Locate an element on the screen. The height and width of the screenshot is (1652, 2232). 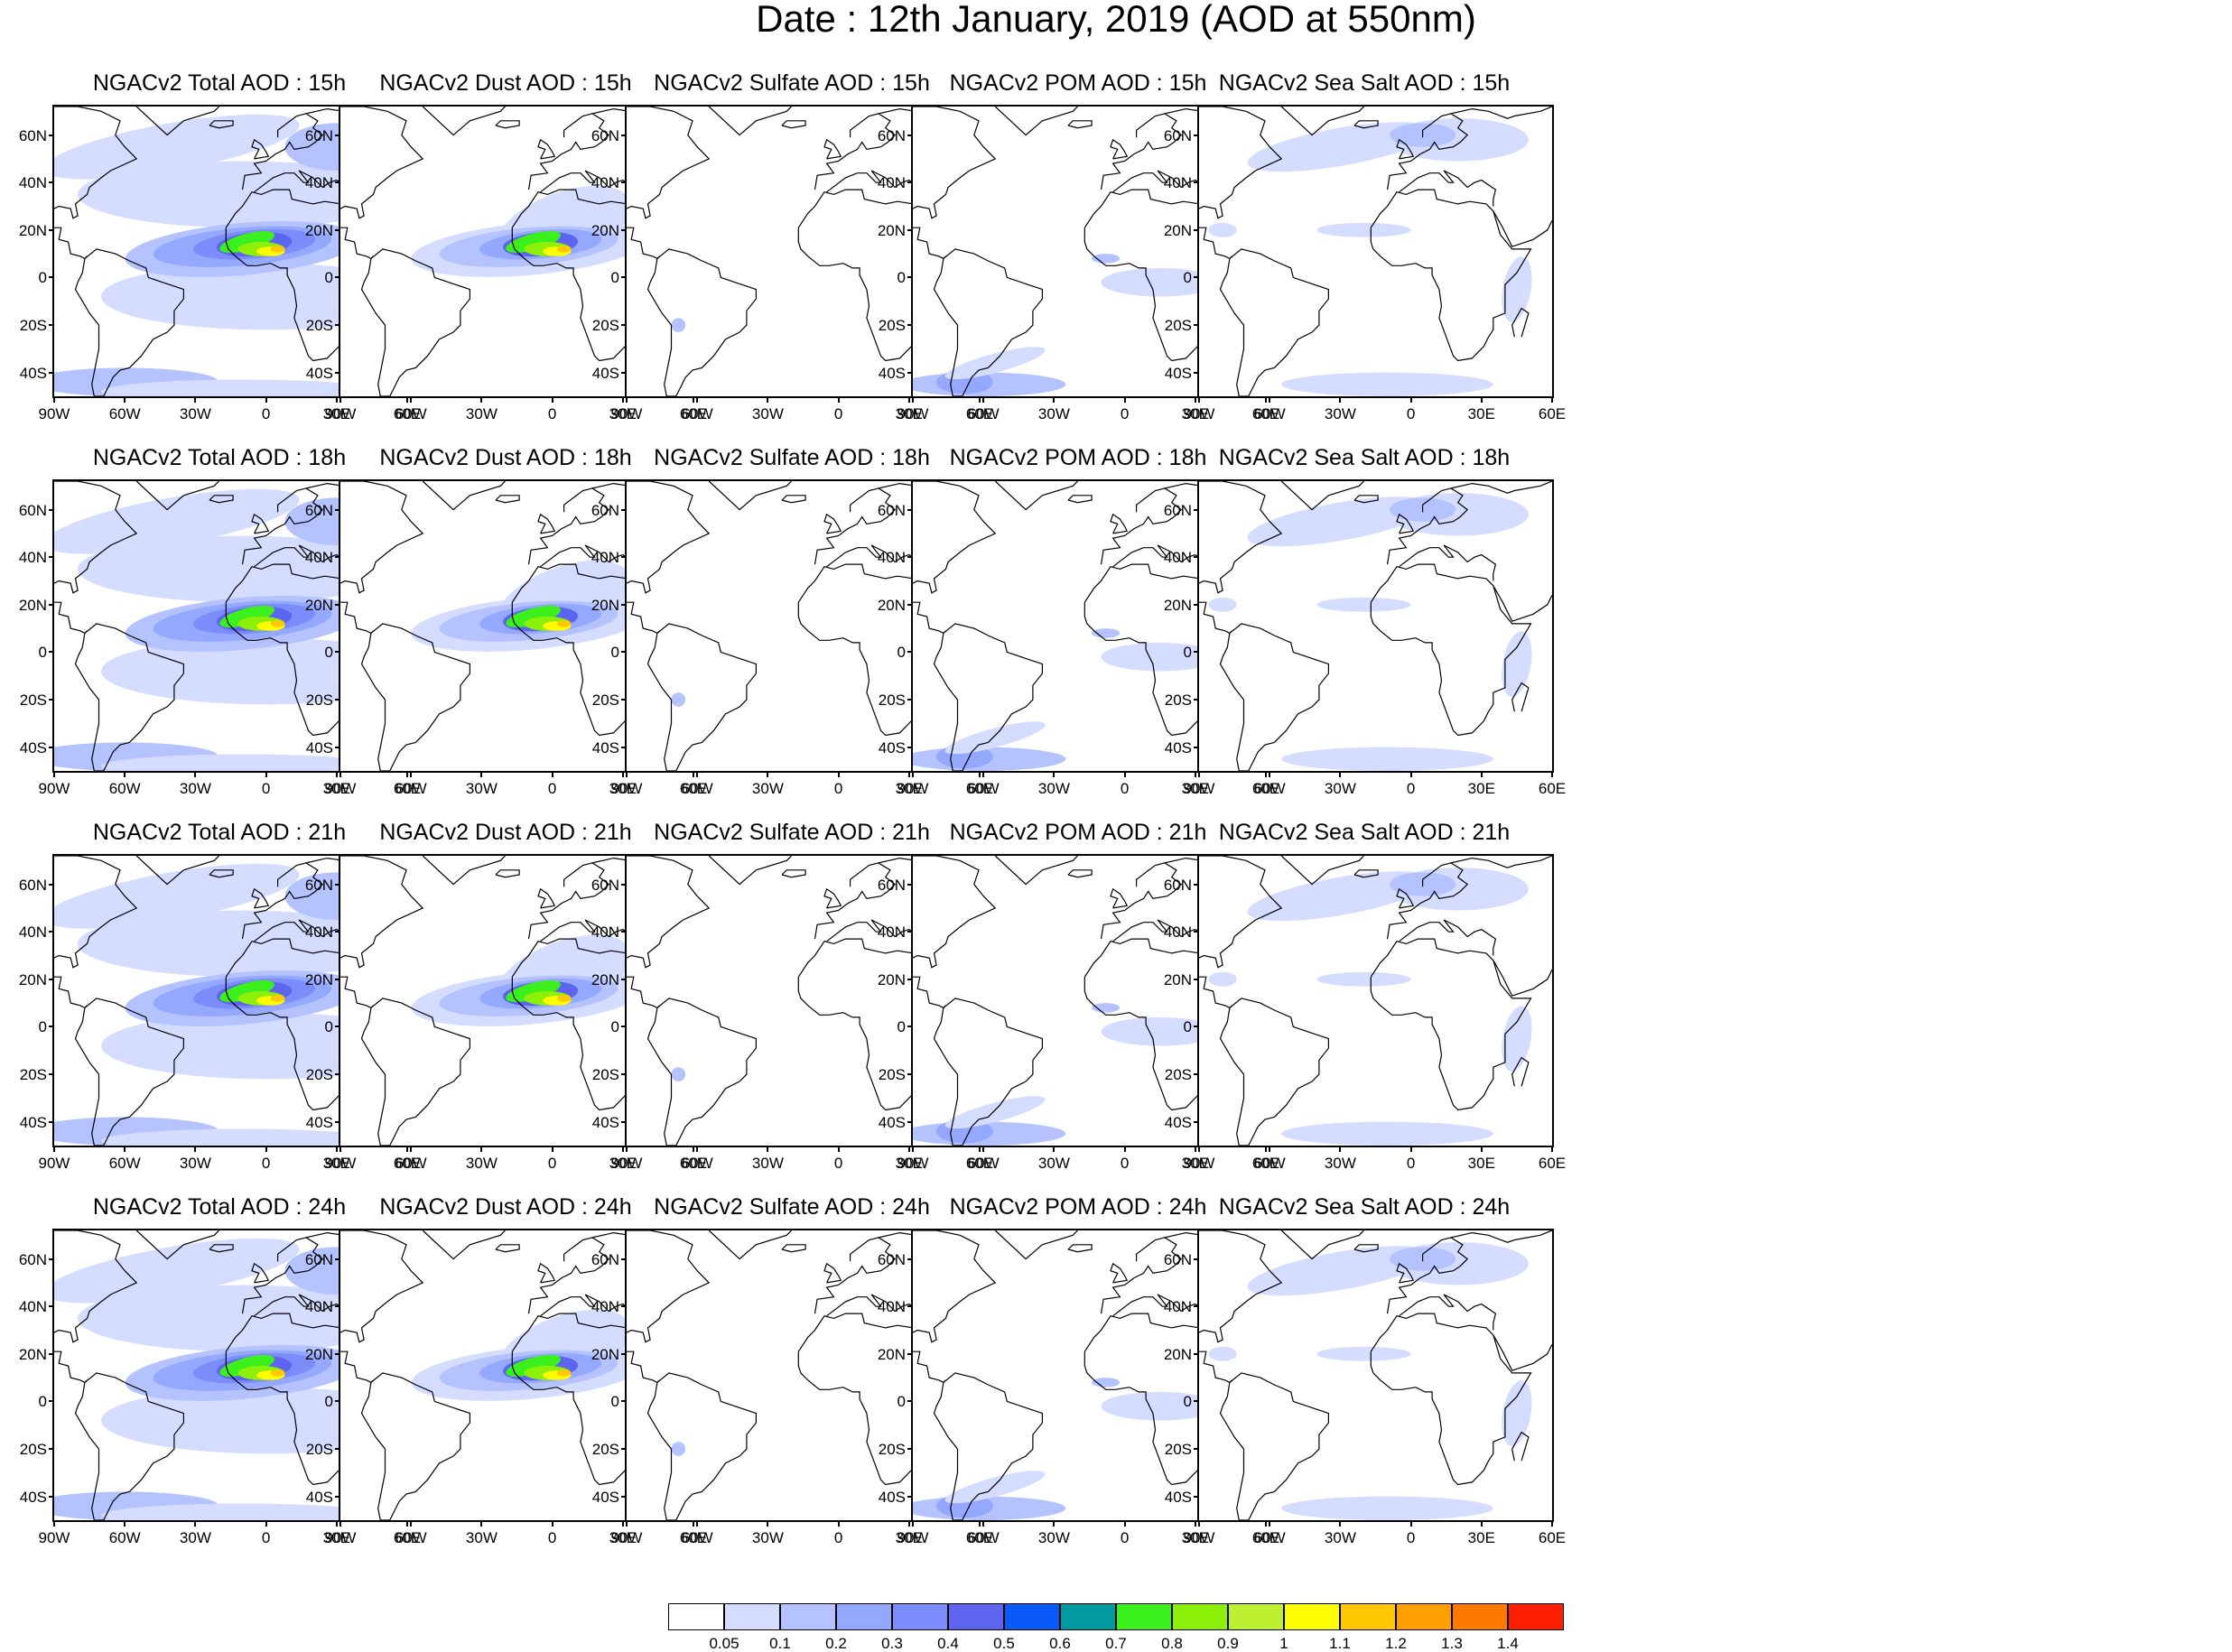
map-frame is located at coordinates (1375, 1000).